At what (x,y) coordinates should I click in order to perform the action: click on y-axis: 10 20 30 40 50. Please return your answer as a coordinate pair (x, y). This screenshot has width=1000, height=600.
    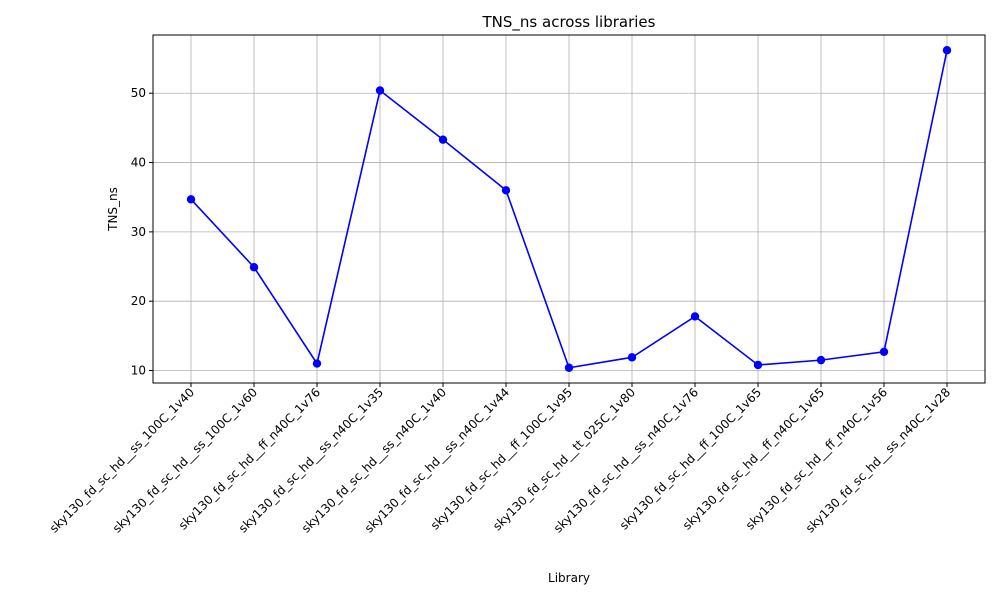
    Looking at the image, I should click on (142, 232).